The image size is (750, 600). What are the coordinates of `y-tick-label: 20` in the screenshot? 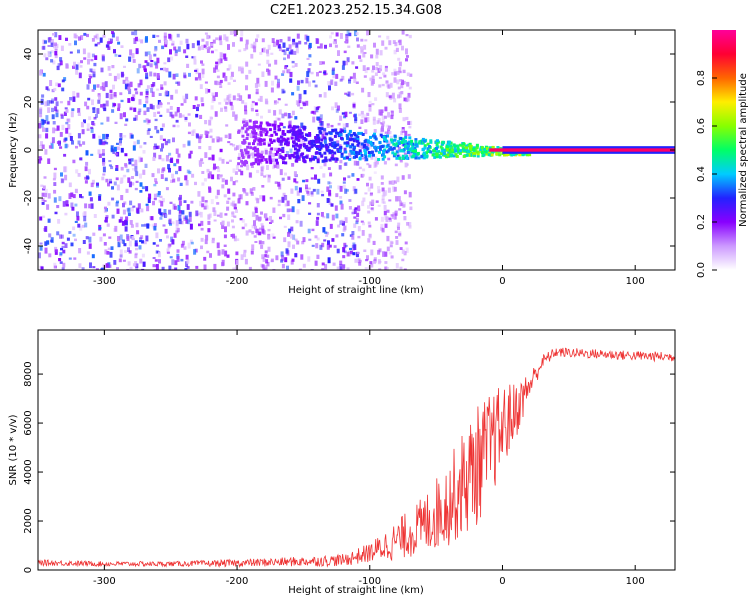 It's located at (28, 102).